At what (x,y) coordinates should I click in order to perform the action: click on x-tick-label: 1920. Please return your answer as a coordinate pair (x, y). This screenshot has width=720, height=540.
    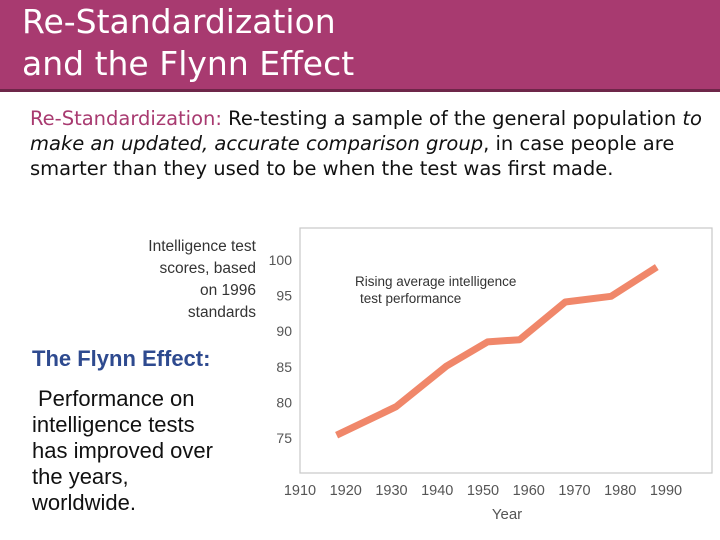
    Looking at the image, I should click on (346, 491).